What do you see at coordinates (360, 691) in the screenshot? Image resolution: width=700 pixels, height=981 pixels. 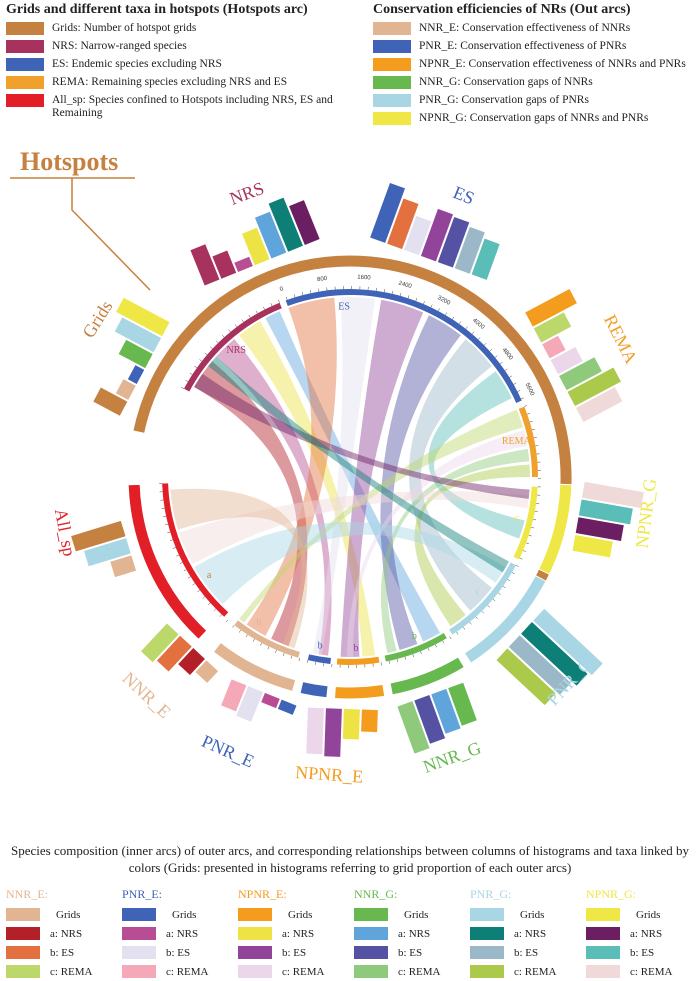 I see `npnr-e-outer-arc` at bounding box center [360, 691].